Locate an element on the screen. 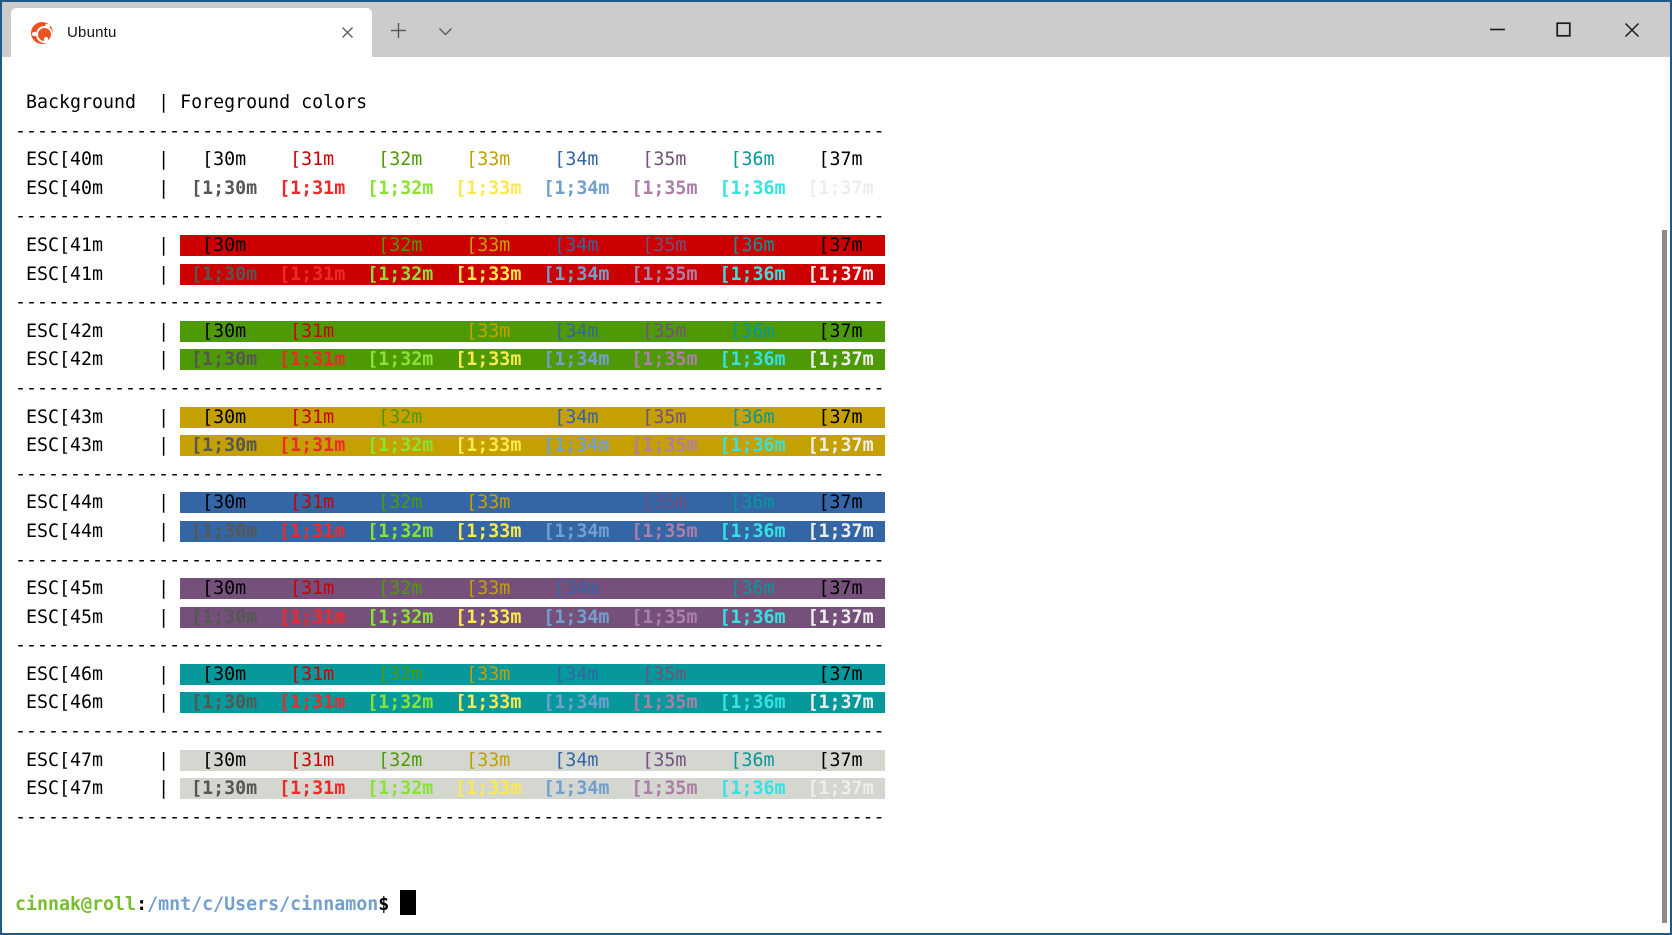  row-label: ESC[42m | is located at coordinates (98, 360).